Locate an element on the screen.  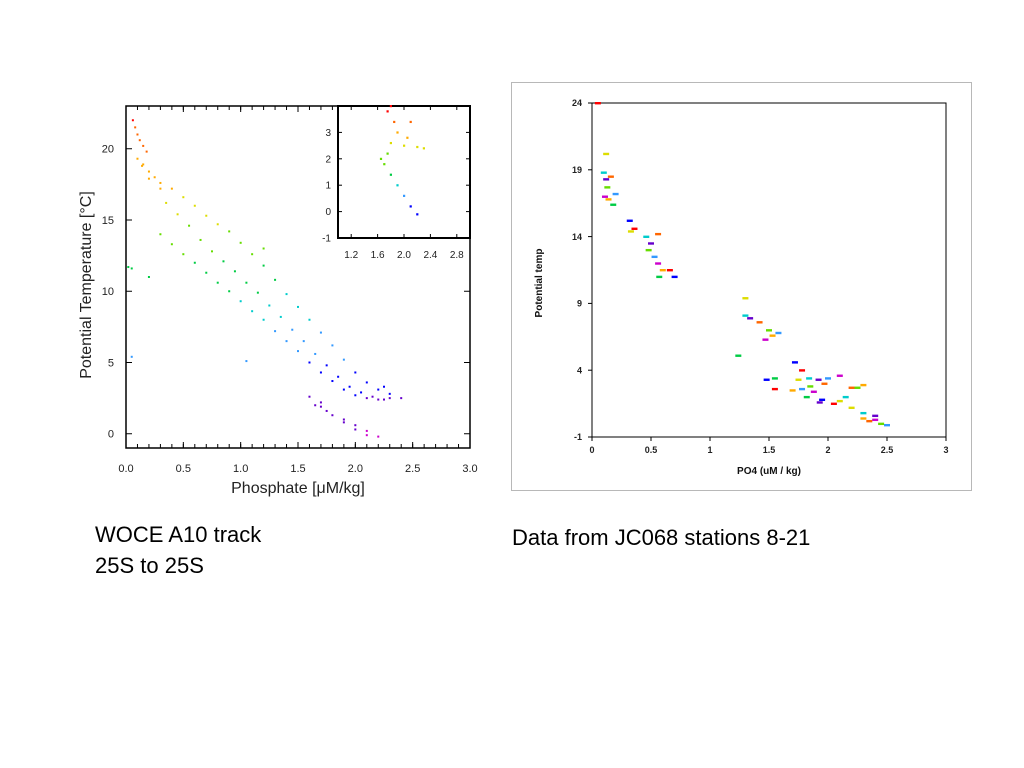
woce-caption-line1: WOCE A10 track is located at coordinates (178, 534).